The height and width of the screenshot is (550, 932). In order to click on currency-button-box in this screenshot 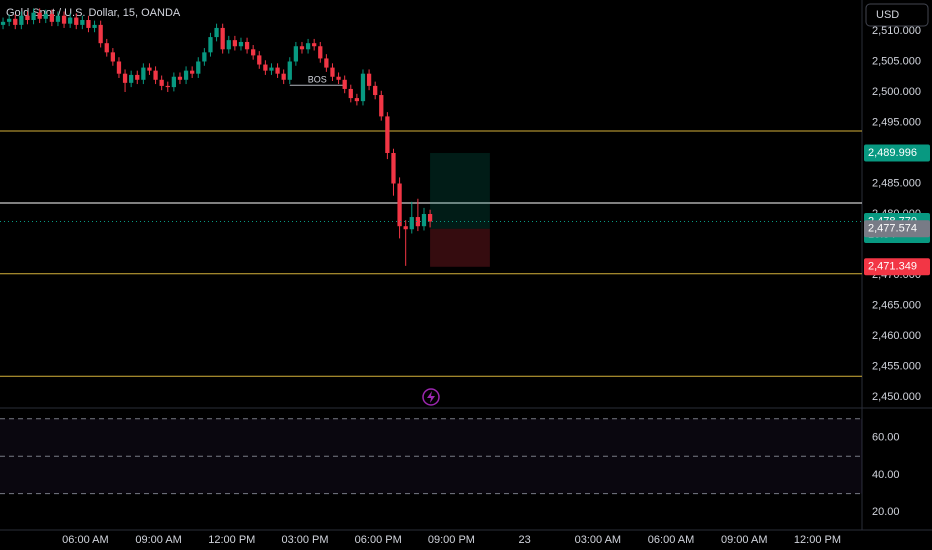, I will do `click(897, 15)`.